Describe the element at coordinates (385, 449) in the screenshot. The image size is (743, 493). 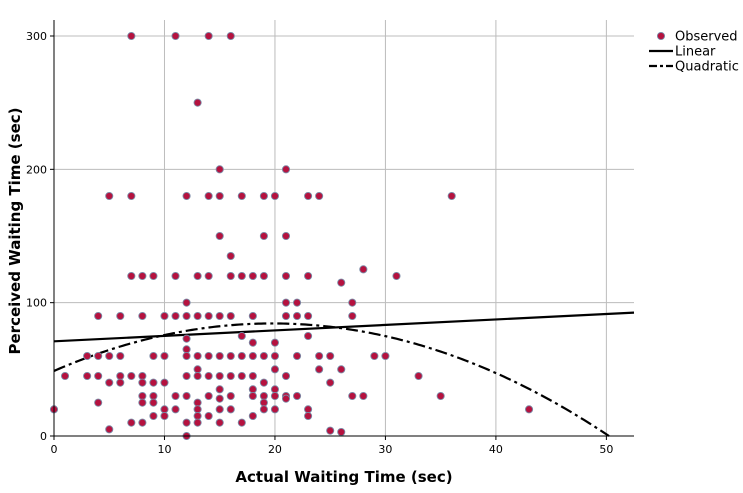
I see `x-tick-label: 30` at that location.